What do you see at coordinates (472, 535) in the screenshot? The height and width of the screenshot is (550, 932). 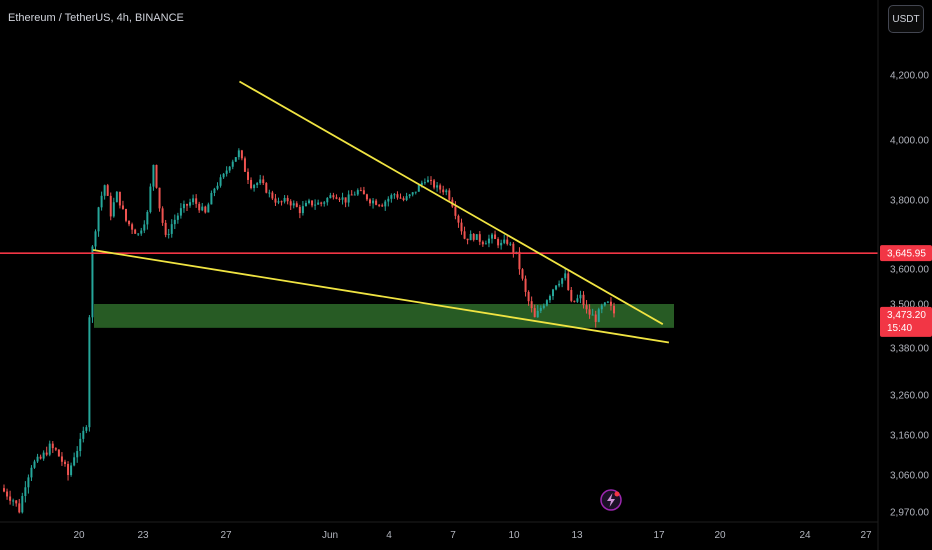 I see `time-axis: 20 23 27 Jun 4 7 10 13 17 20 24 27` at bounding box center [472, 535].